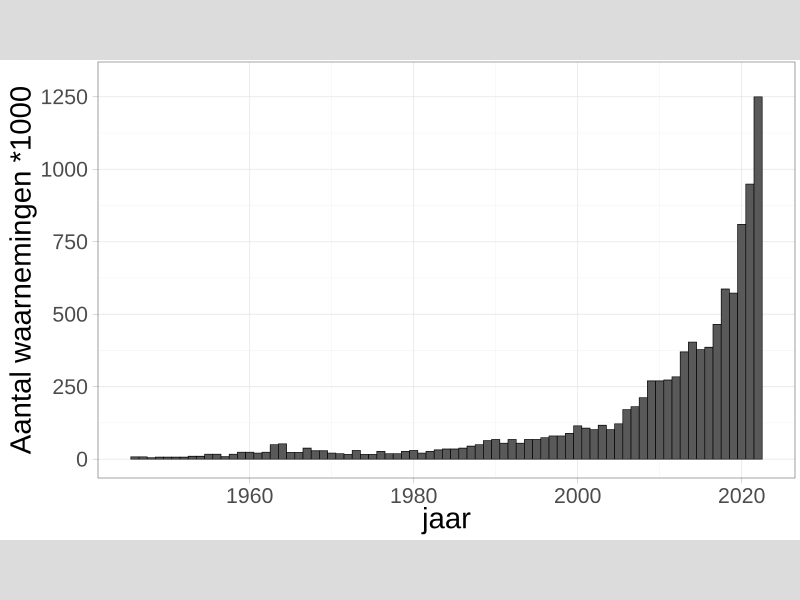 This screenshot has height=600, width=800. Describe the element at coordinates (414, 496) in the screenshot. I see `x-tick-label: 1980` at that location.